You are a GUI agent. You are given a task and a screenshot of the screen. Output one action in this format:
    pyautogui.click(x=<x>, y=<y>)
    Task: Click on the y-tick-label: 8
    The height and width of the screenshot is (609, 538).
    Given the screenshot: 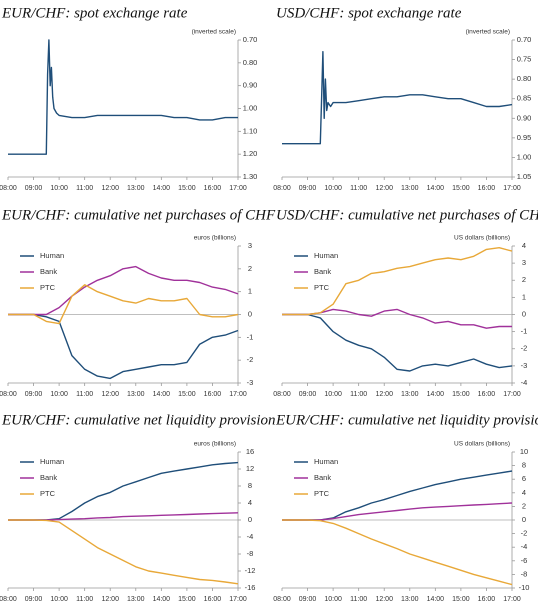 What is the action you would take?
    pyautogui.click(x=524, y=465)
    